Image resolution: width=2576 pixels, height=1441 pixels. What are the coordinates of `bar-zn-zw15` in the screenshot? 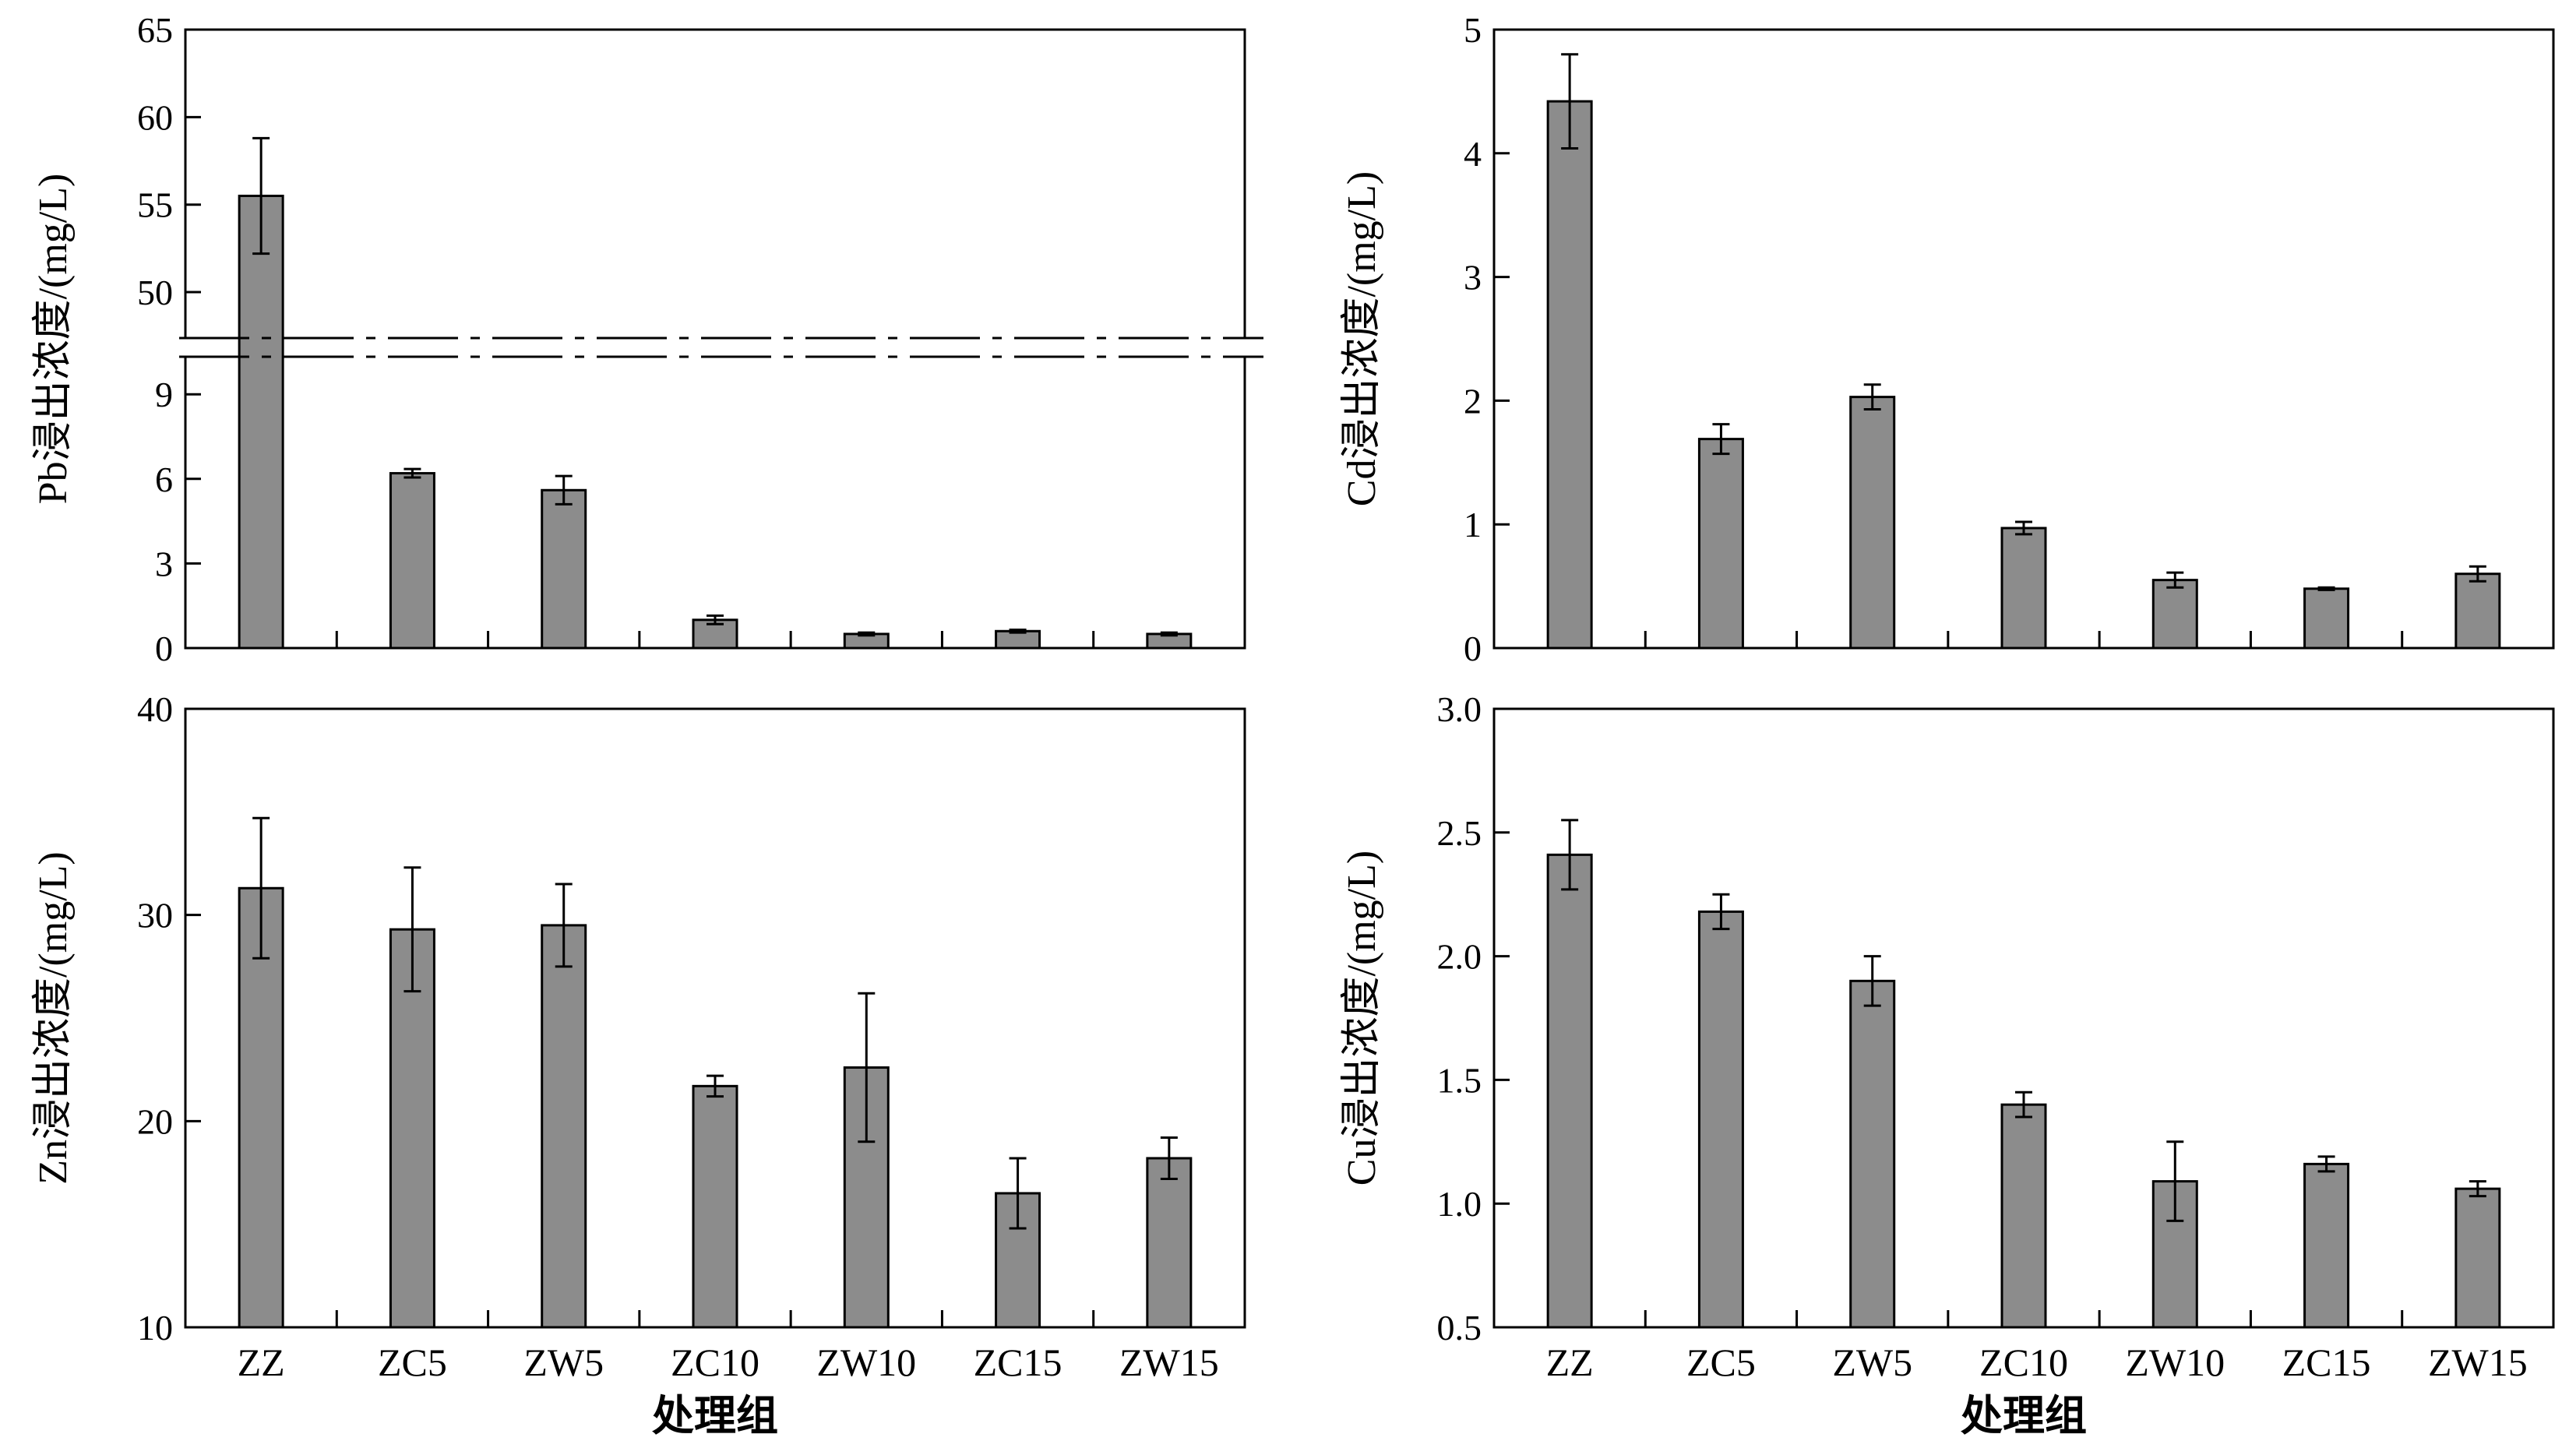 It's located at (1169, 1243).